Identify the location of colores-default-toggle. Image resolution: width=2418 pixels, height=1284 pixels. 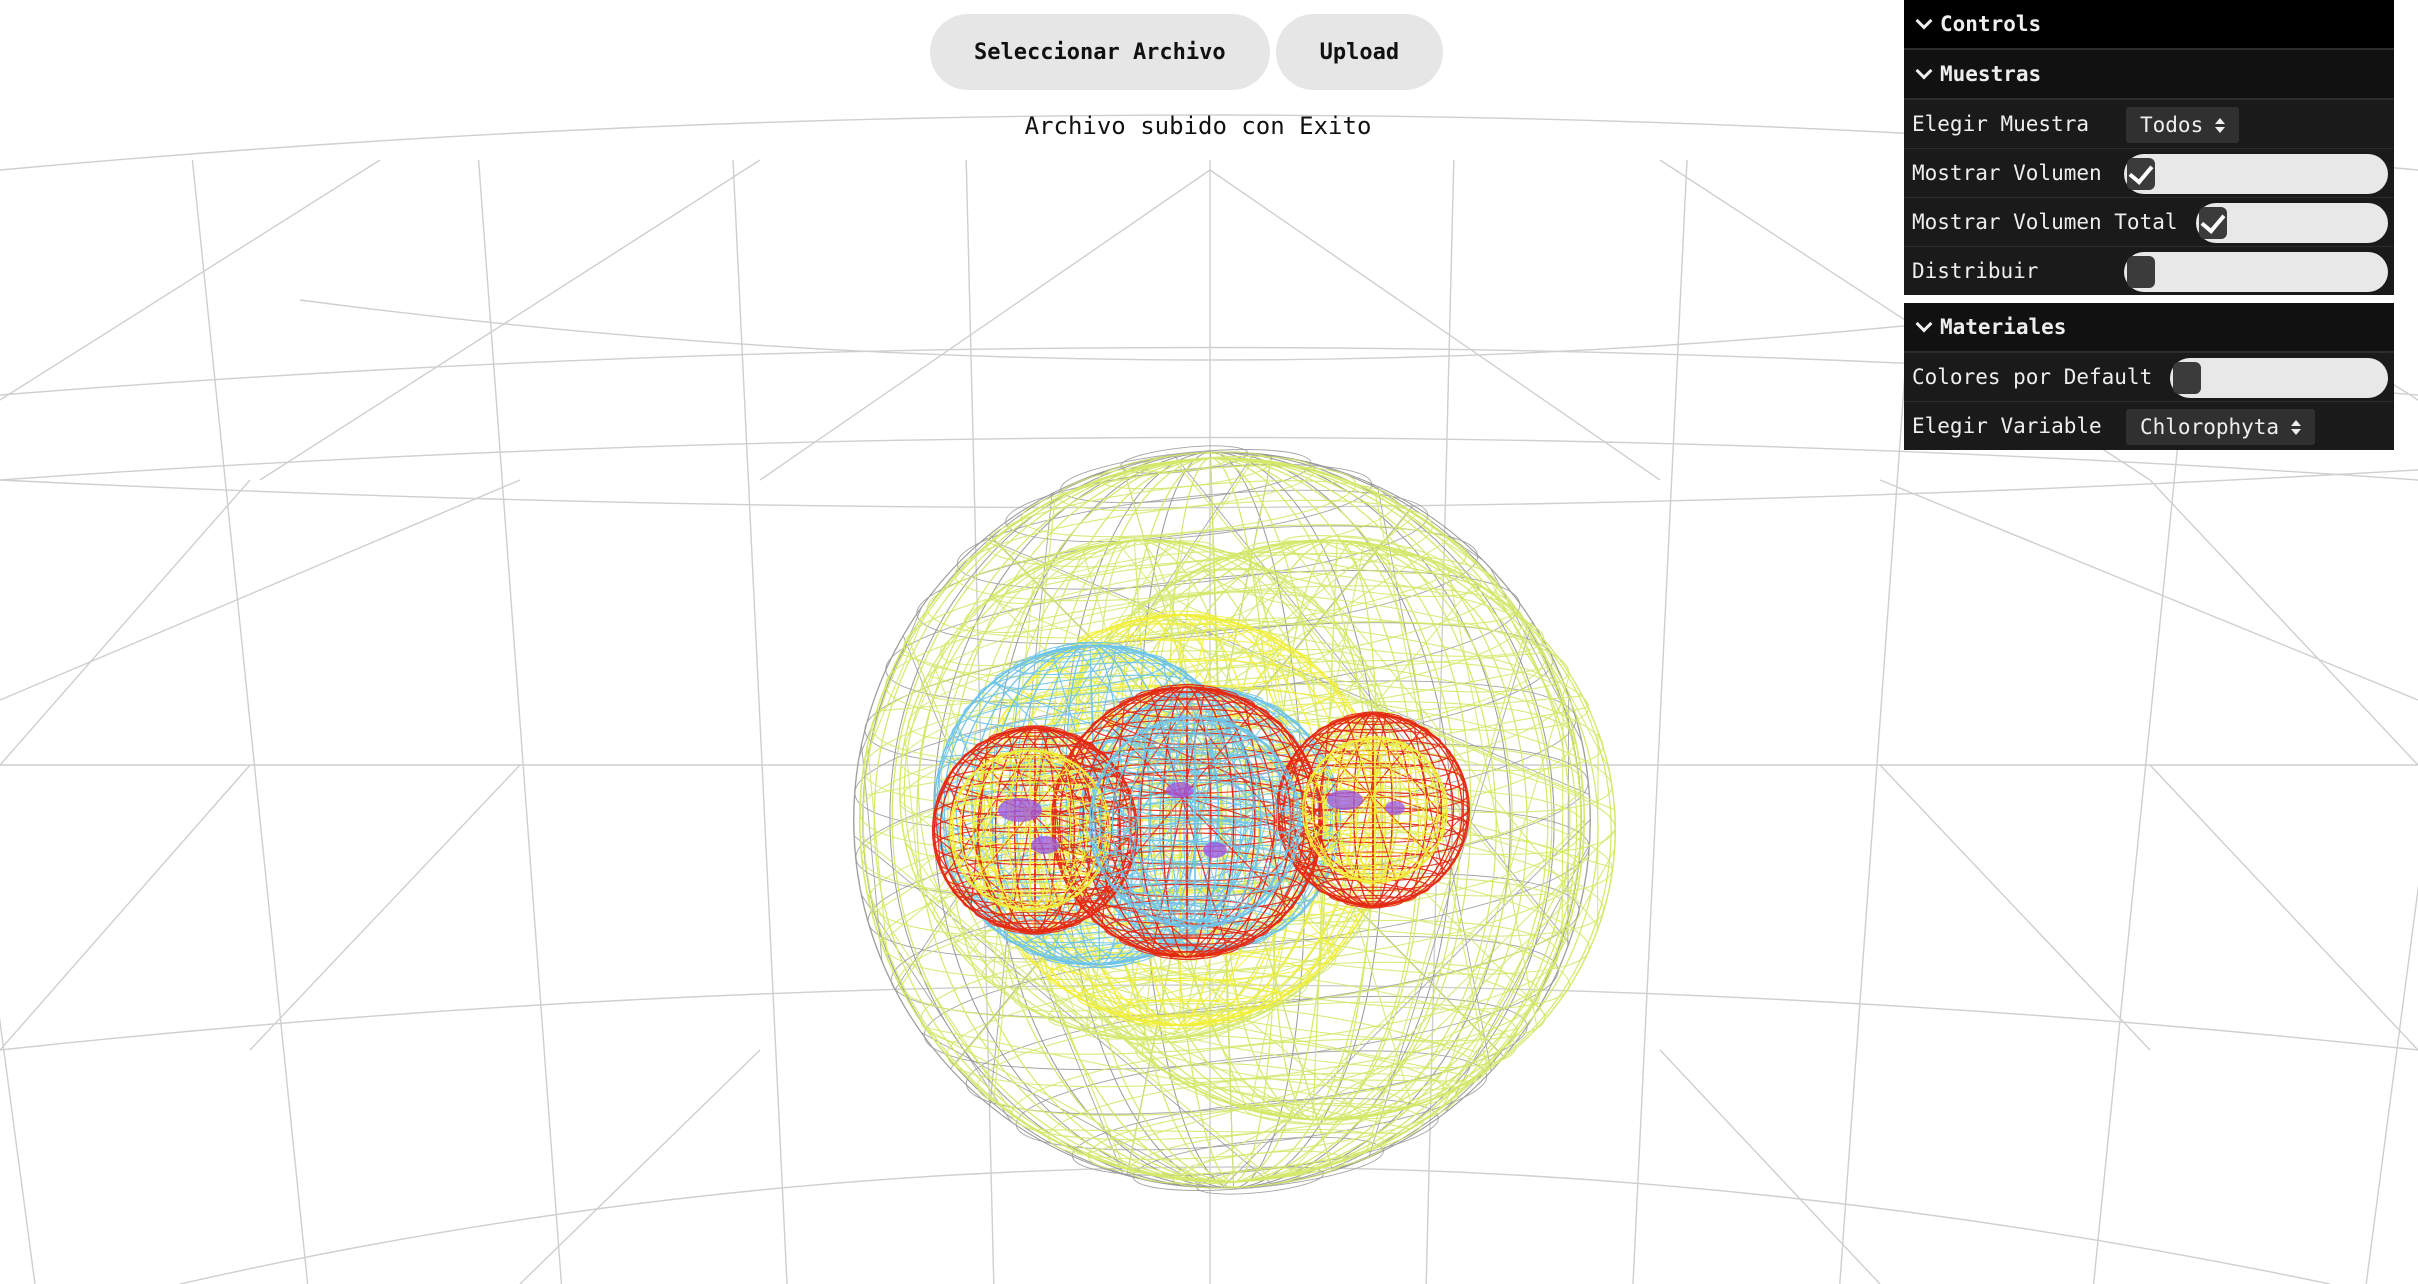
(2279, 378).